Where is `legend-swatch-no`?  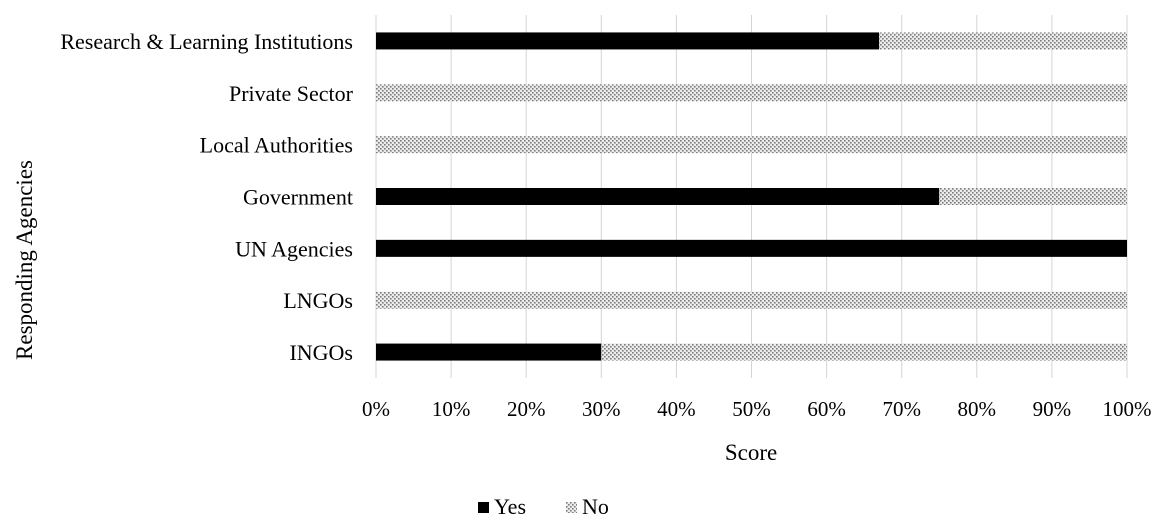
legend-swatch-no is located at coordinates (571, 507).